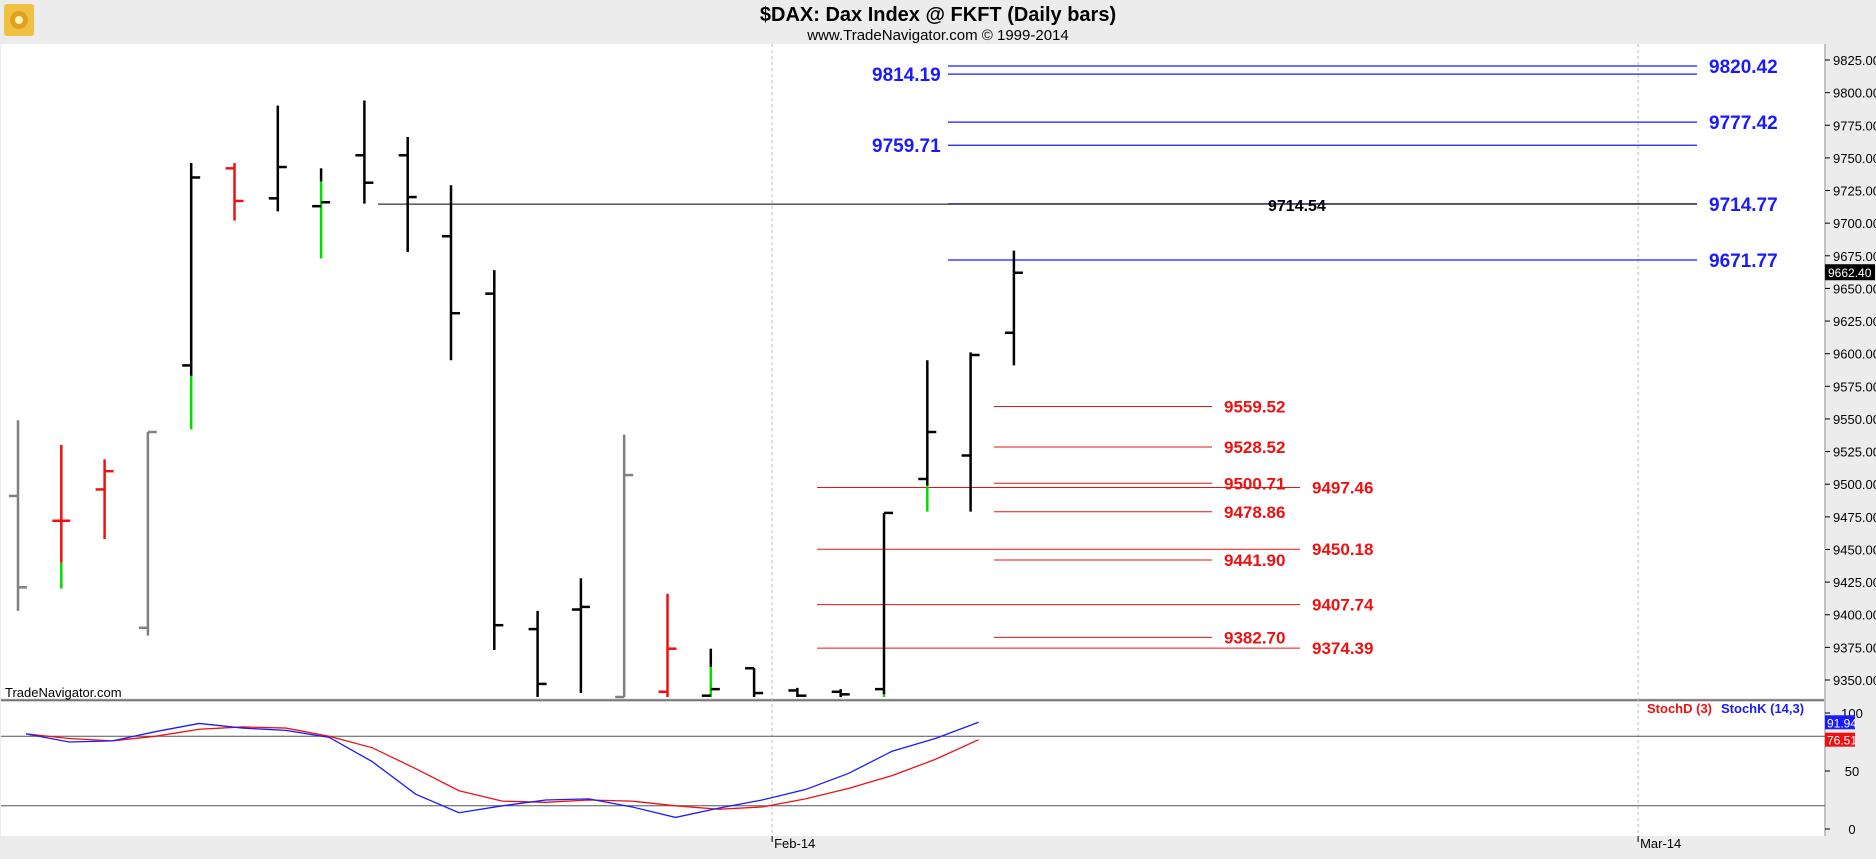 Image resolution: width=1876 pixels, height=859 pixels. What do you see at coordinates (1854, 223) in the screenshot?
I see `price-tick-label-14: 9700.00` at bounding box center [1854, 223].